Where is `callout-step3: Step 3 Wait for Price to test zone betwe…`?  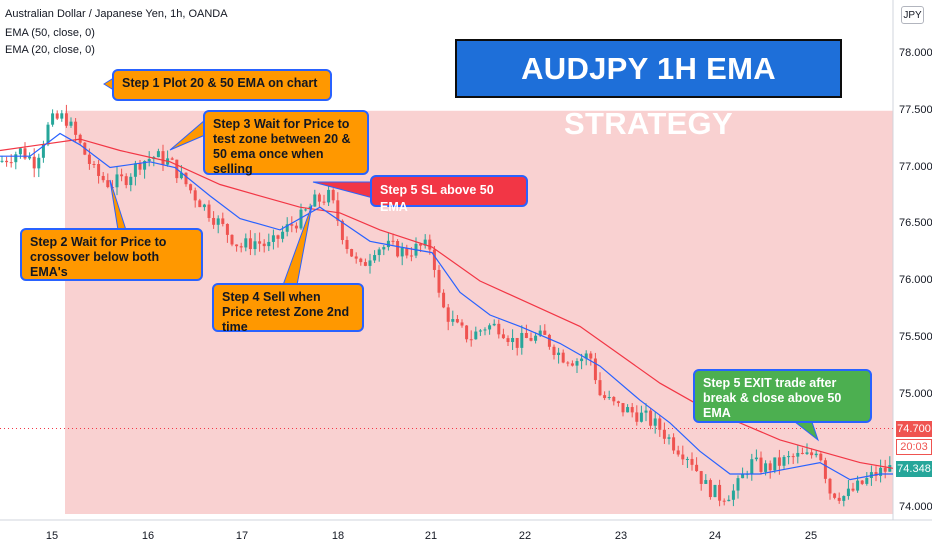
callout-step3: Step 3 Wait for Price to test zone betwe… is located at coordinates (286, 143).